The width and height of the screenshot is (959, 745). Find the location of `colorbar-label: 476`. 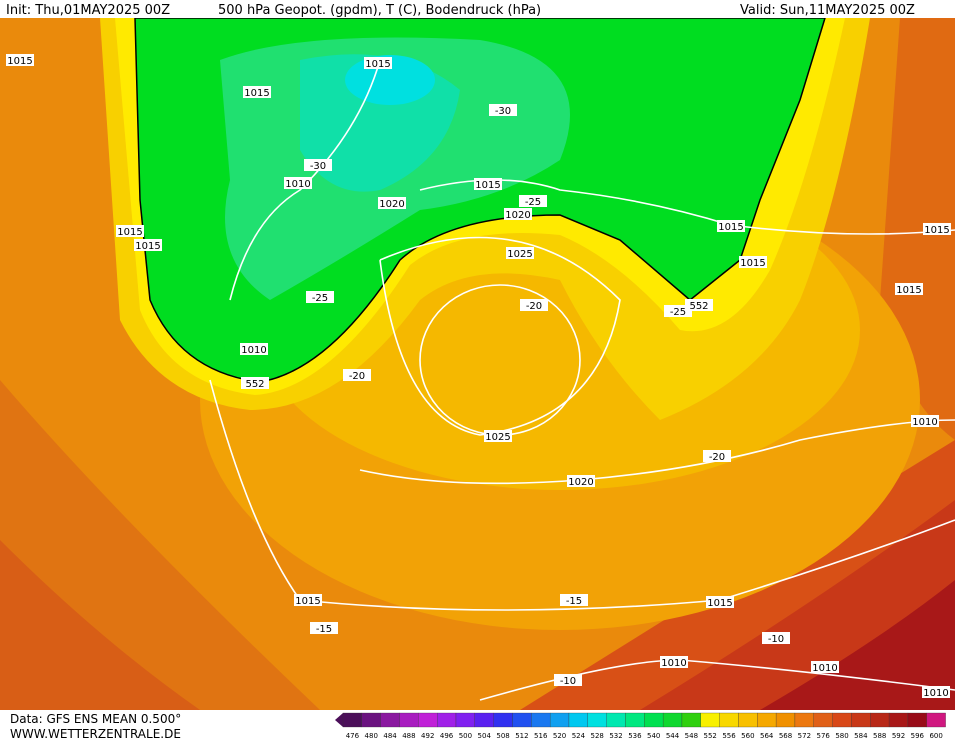

colorbar-label: 476 is located at coordinates (353, 736).